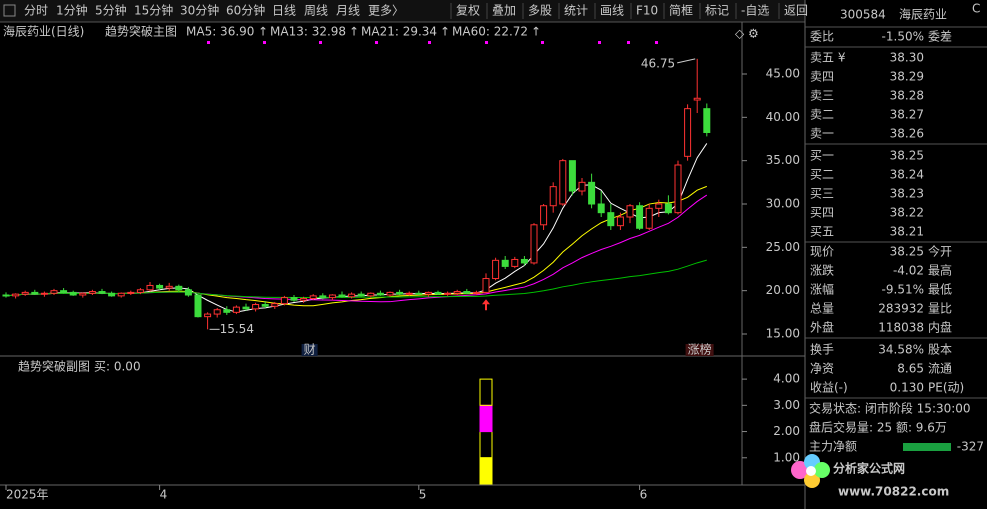 The image size is (987, 509). What do you see at coordinates (822, 96) in the screenshot?
I see `quote-label: 卖三` at bounding box center [822, 96].